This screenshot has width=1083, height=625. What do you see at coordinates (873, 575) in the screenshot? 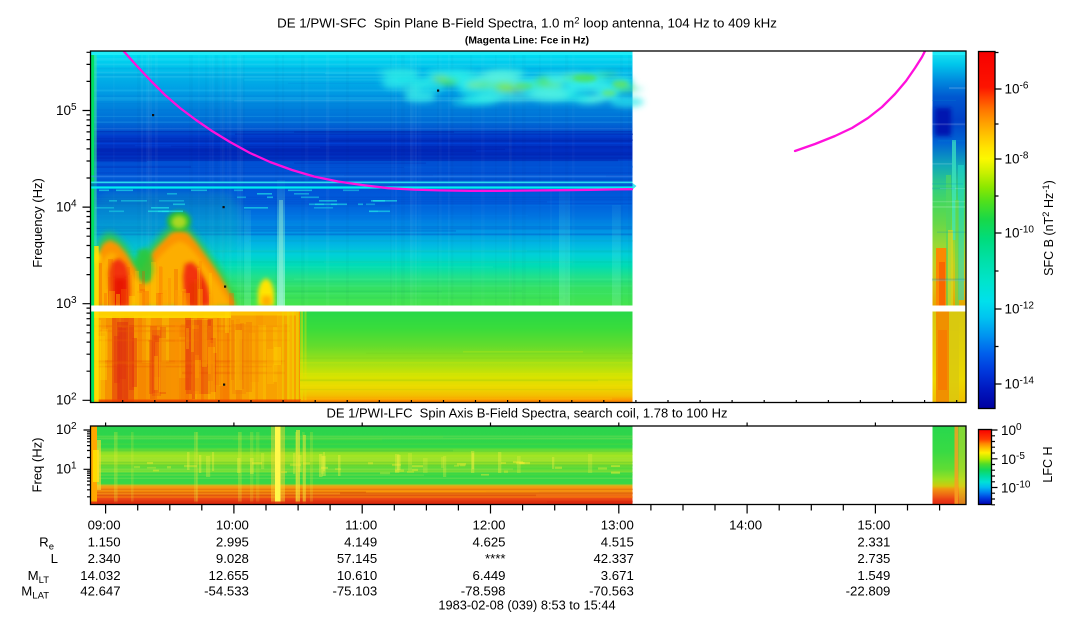
I see `svg-text: 1.549` at bounding box center [873, 575].